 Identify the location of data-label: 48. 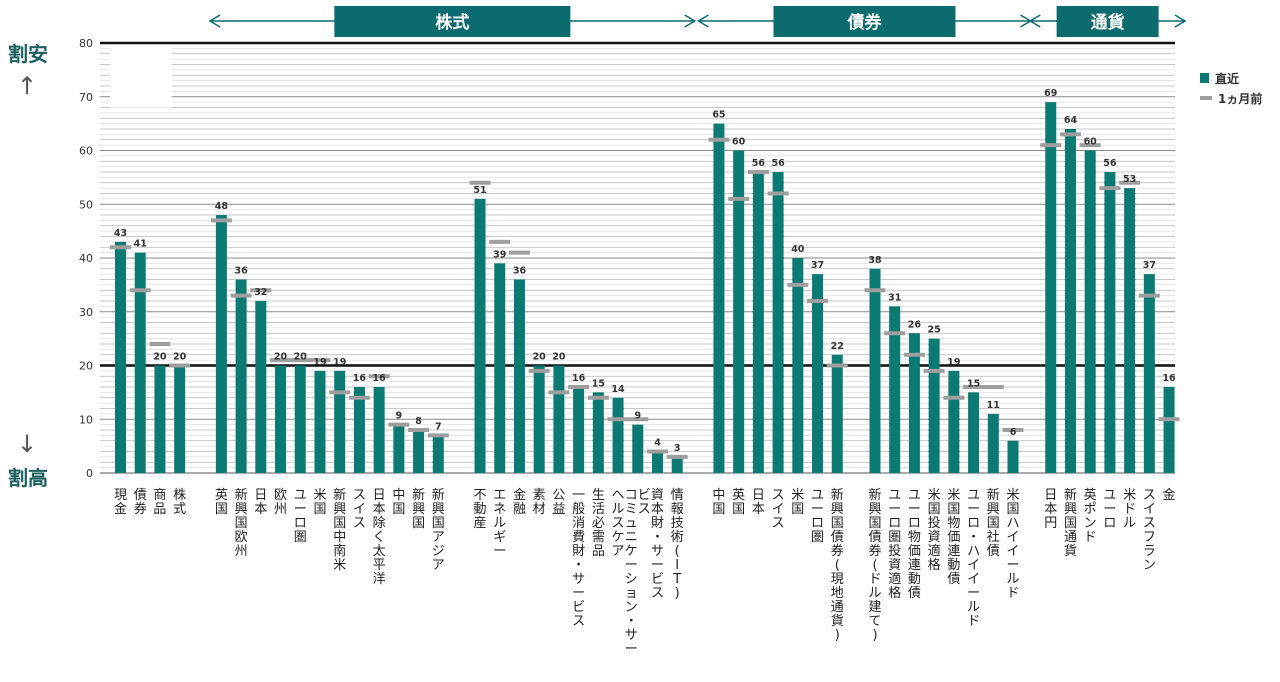
(222, 206).